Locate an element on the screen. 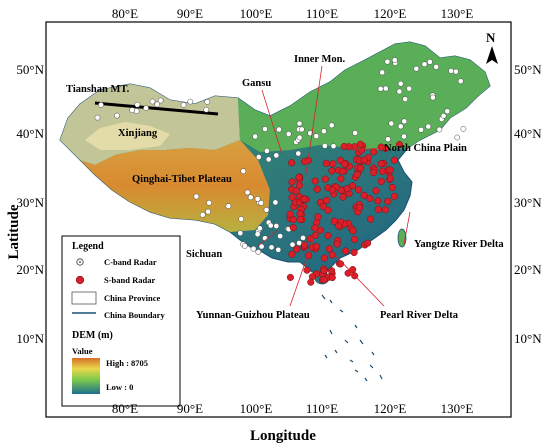 The width and height of the screenshot is (550, 447). lon-tick-bottom: 90°E is located at coordinates (190, 408).